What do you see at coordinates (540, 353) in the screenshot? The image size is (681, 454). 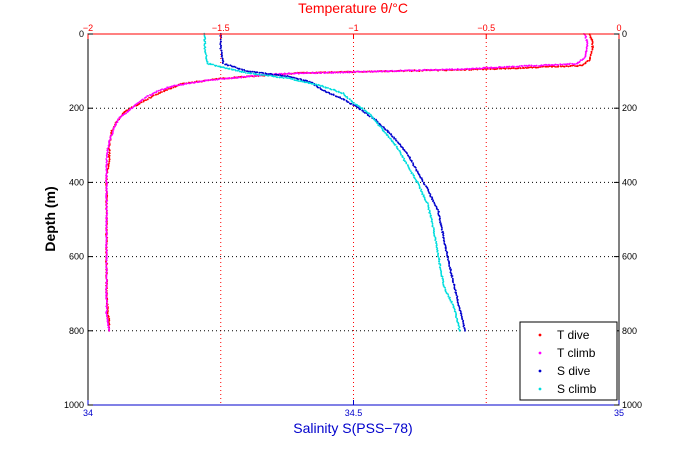 I see `legend-marker-t-climb` at bounding box center [540, 353].